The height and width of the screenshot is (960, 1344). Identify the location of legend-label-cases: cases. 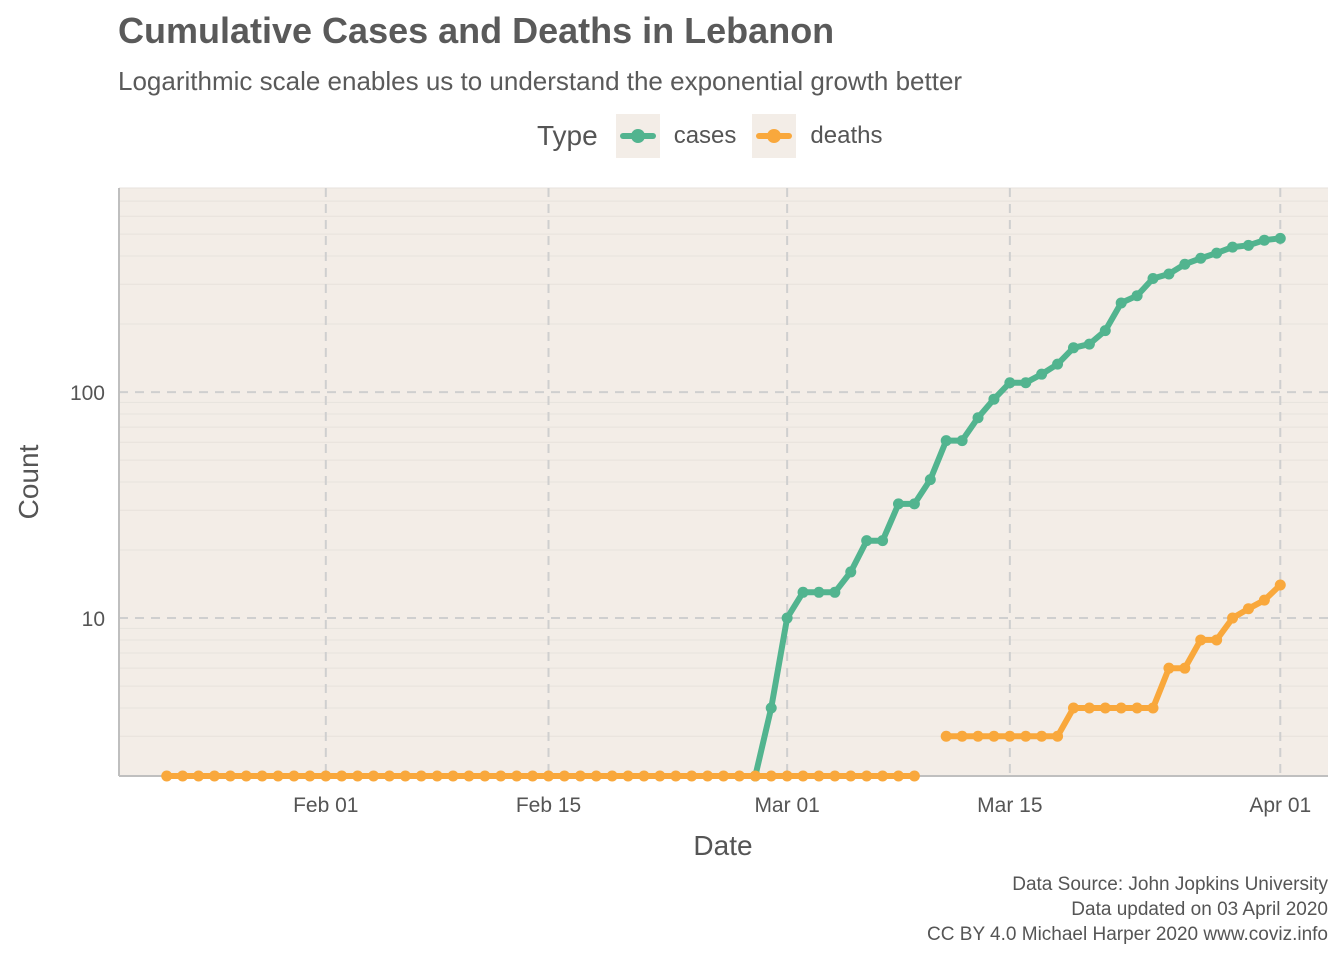
(705, 135).